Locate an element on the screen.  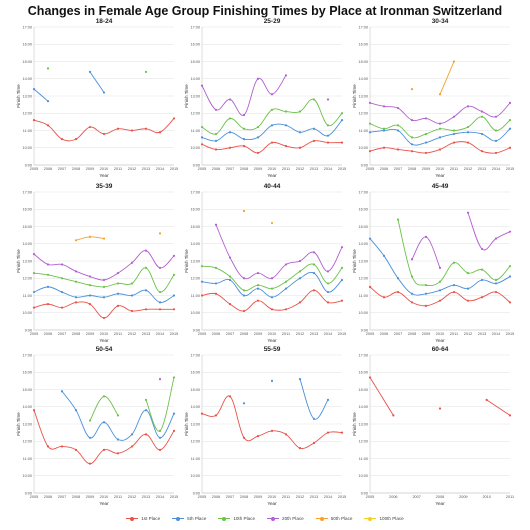
legend-item: 50th Place is located at coordinates (333, 518).